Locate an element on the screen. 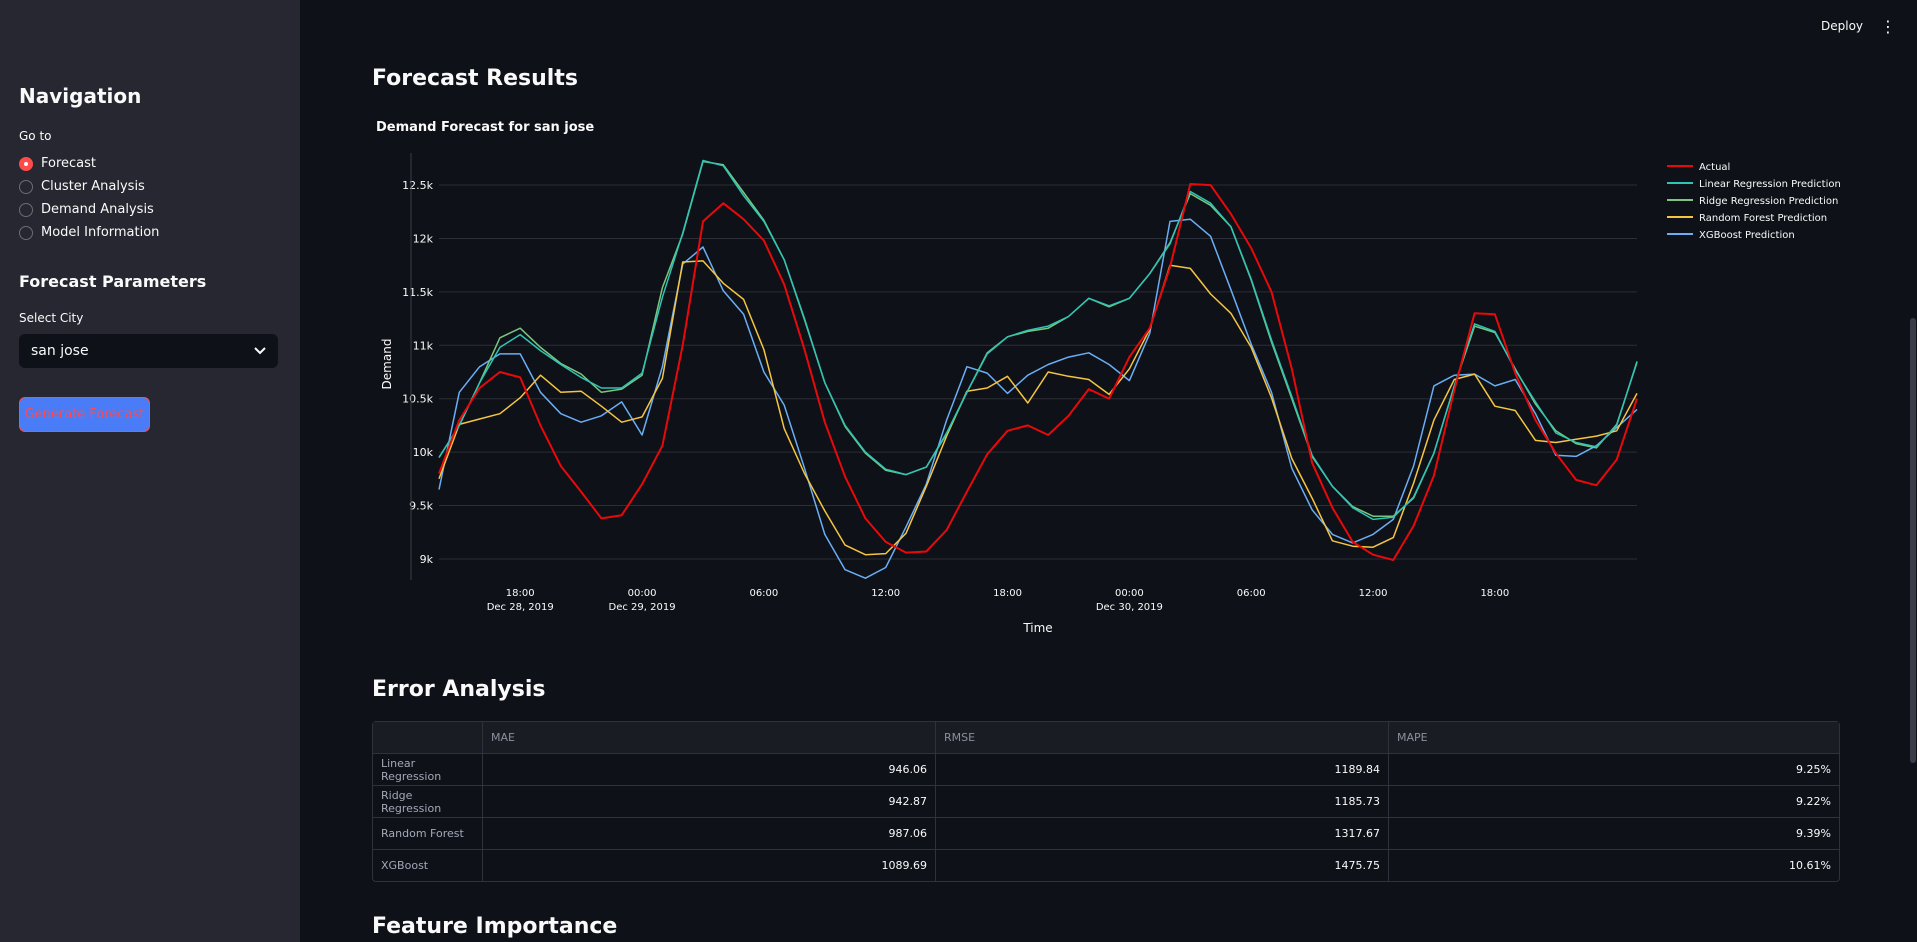 The image size is (1917, 942). table-header-row: MAE RMSE MAPE is located at coordinates (1106, 737).